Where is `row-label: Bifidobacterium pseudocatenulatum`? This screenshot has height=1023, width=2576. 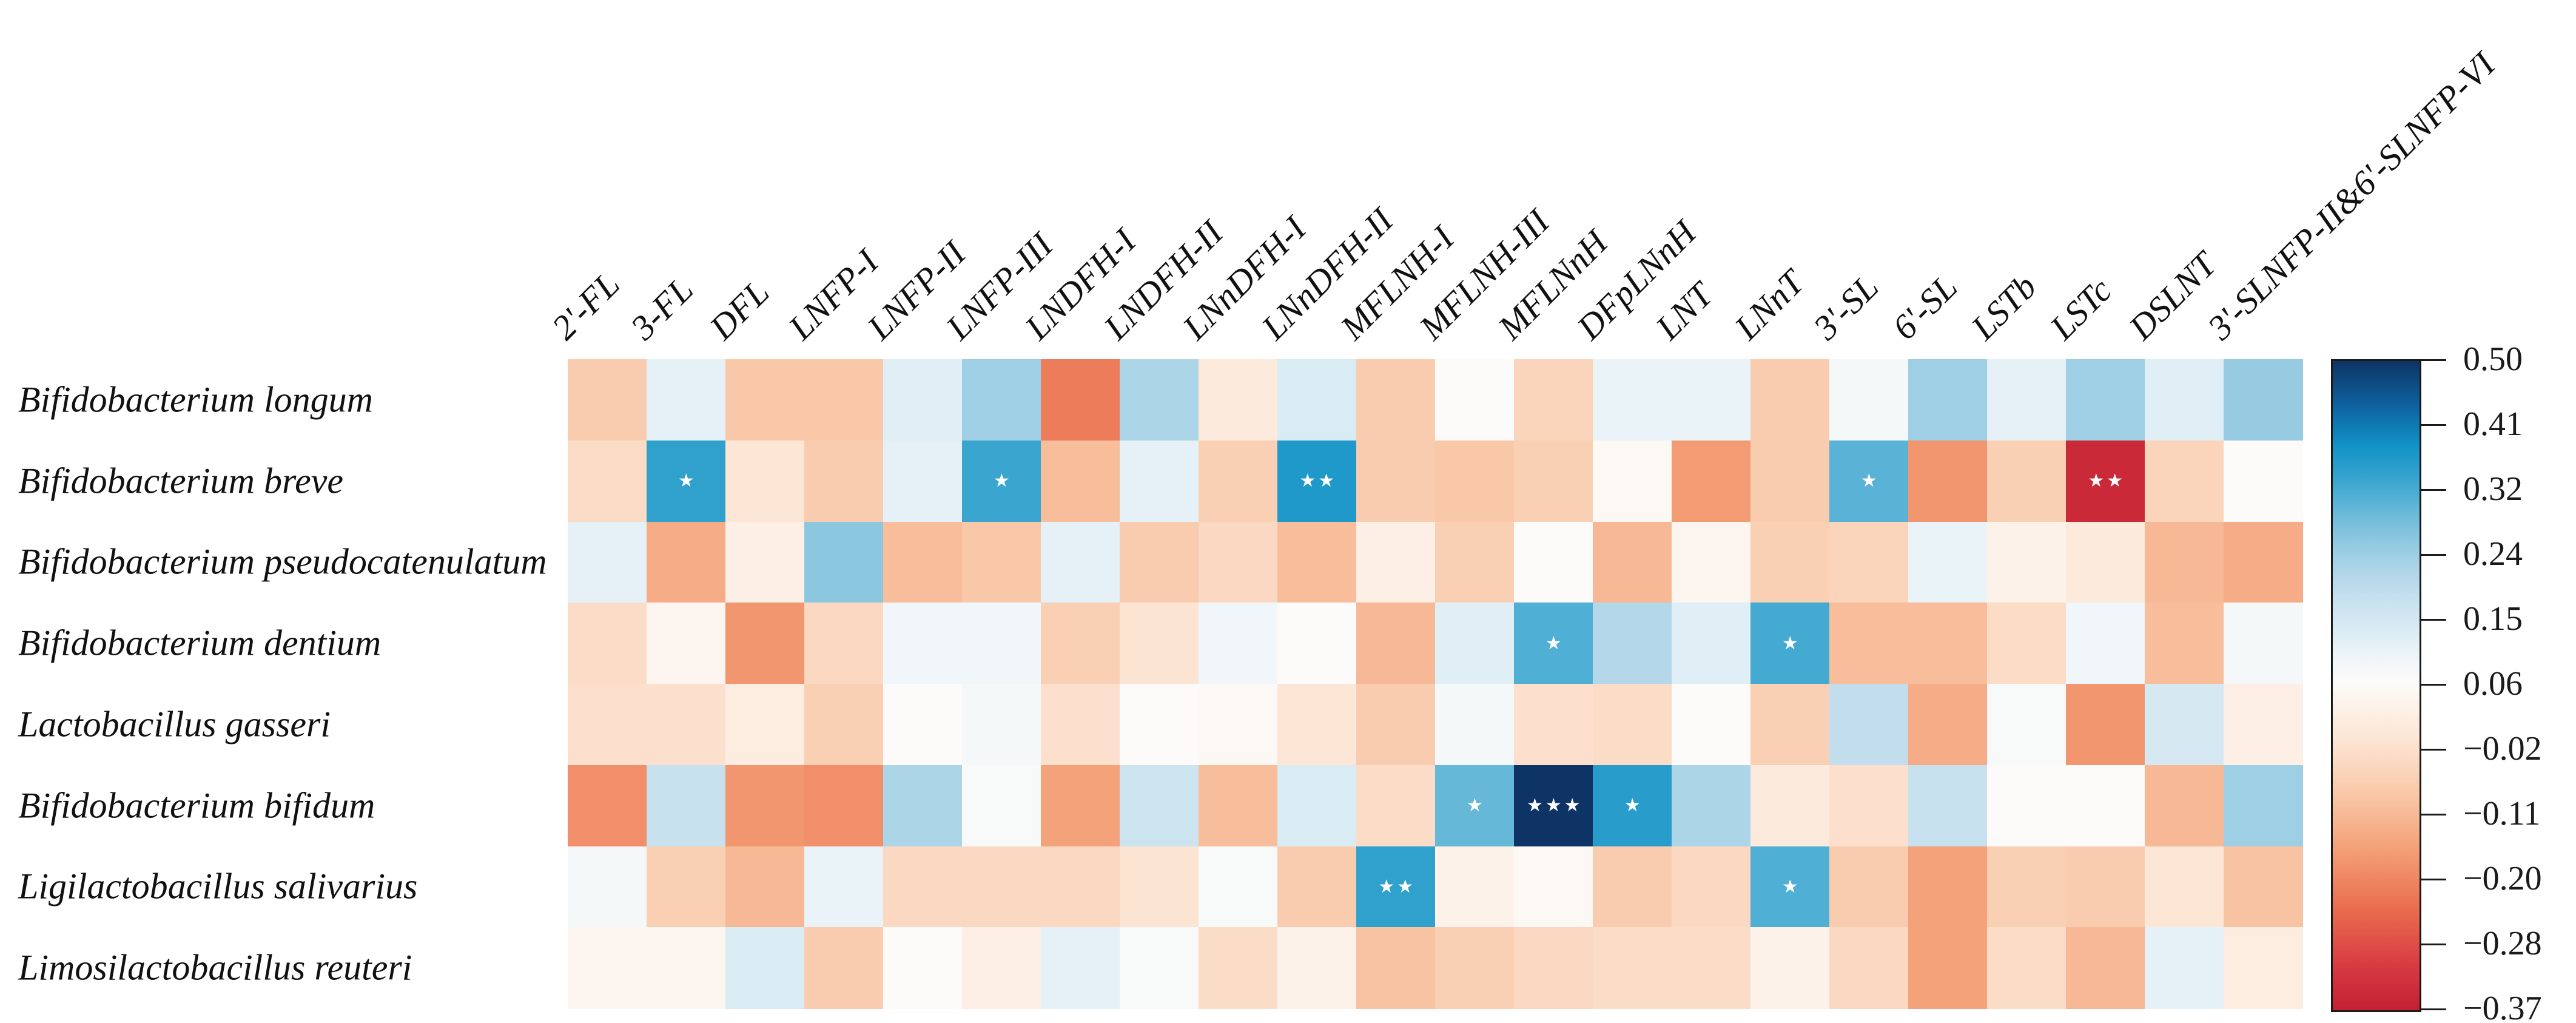
row-label: Bifidobacterium pseudocatenulatum is located at coordinates (282, 561).